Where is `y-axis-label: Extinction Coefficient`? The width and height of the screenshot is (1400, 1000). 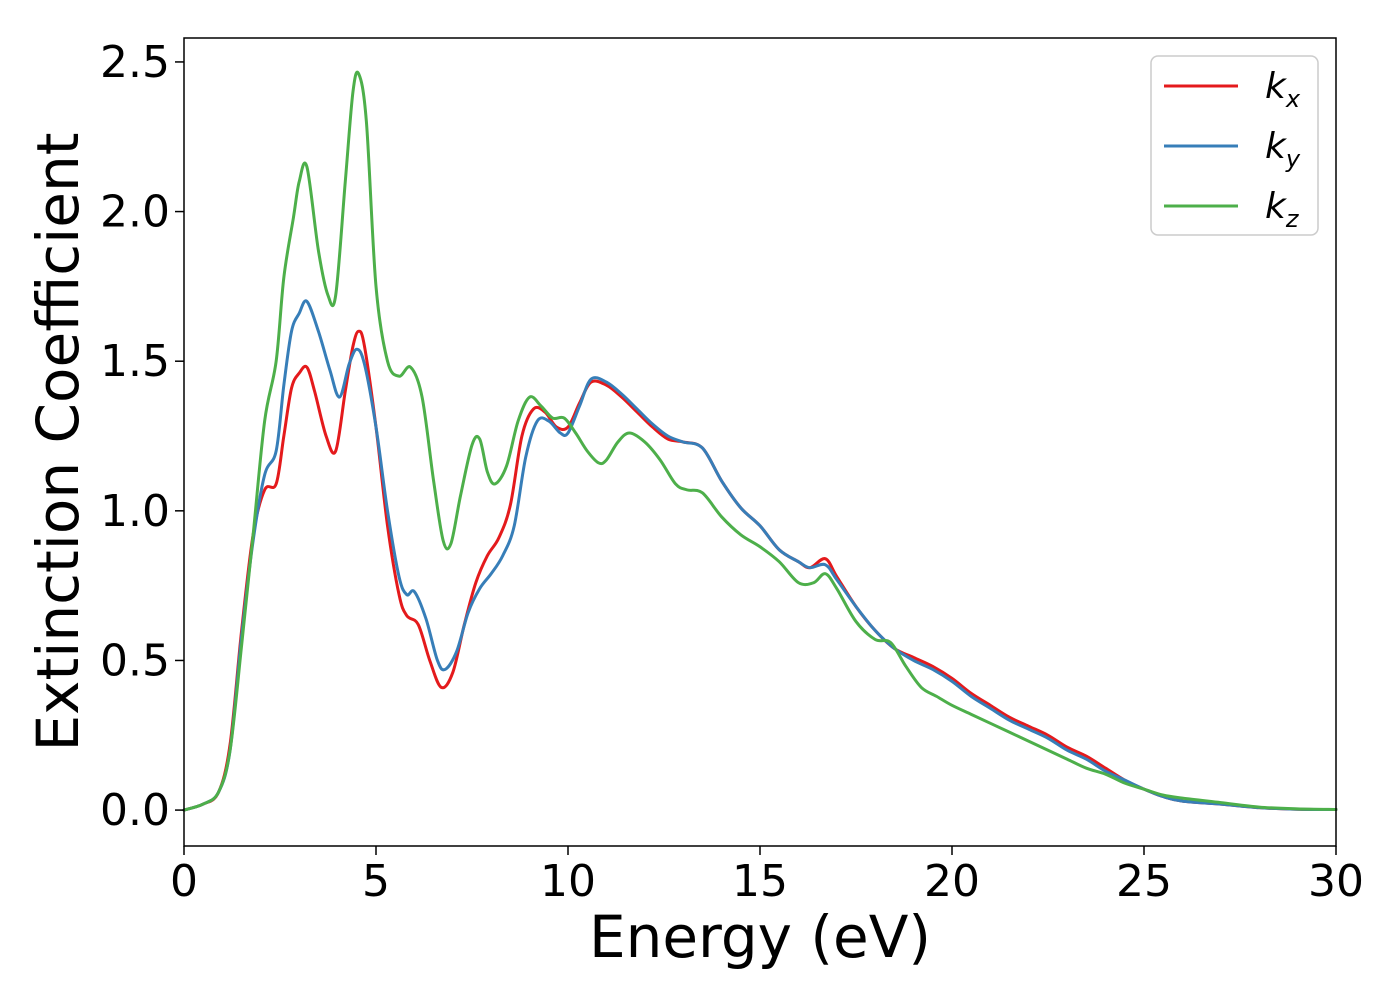
y-axis-label: Extinction Coefficient is located at coordinates (58, 442).